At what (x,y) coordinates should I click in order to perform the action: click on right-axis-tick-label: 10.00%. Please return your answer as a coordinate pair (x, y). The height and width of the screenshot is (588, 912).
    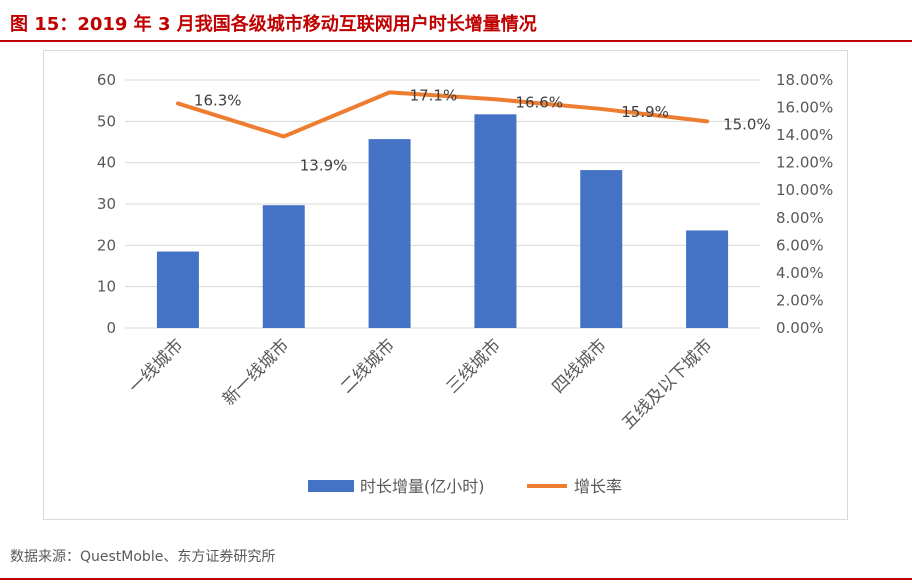
    Looking at the image, I should click on (804, 190).